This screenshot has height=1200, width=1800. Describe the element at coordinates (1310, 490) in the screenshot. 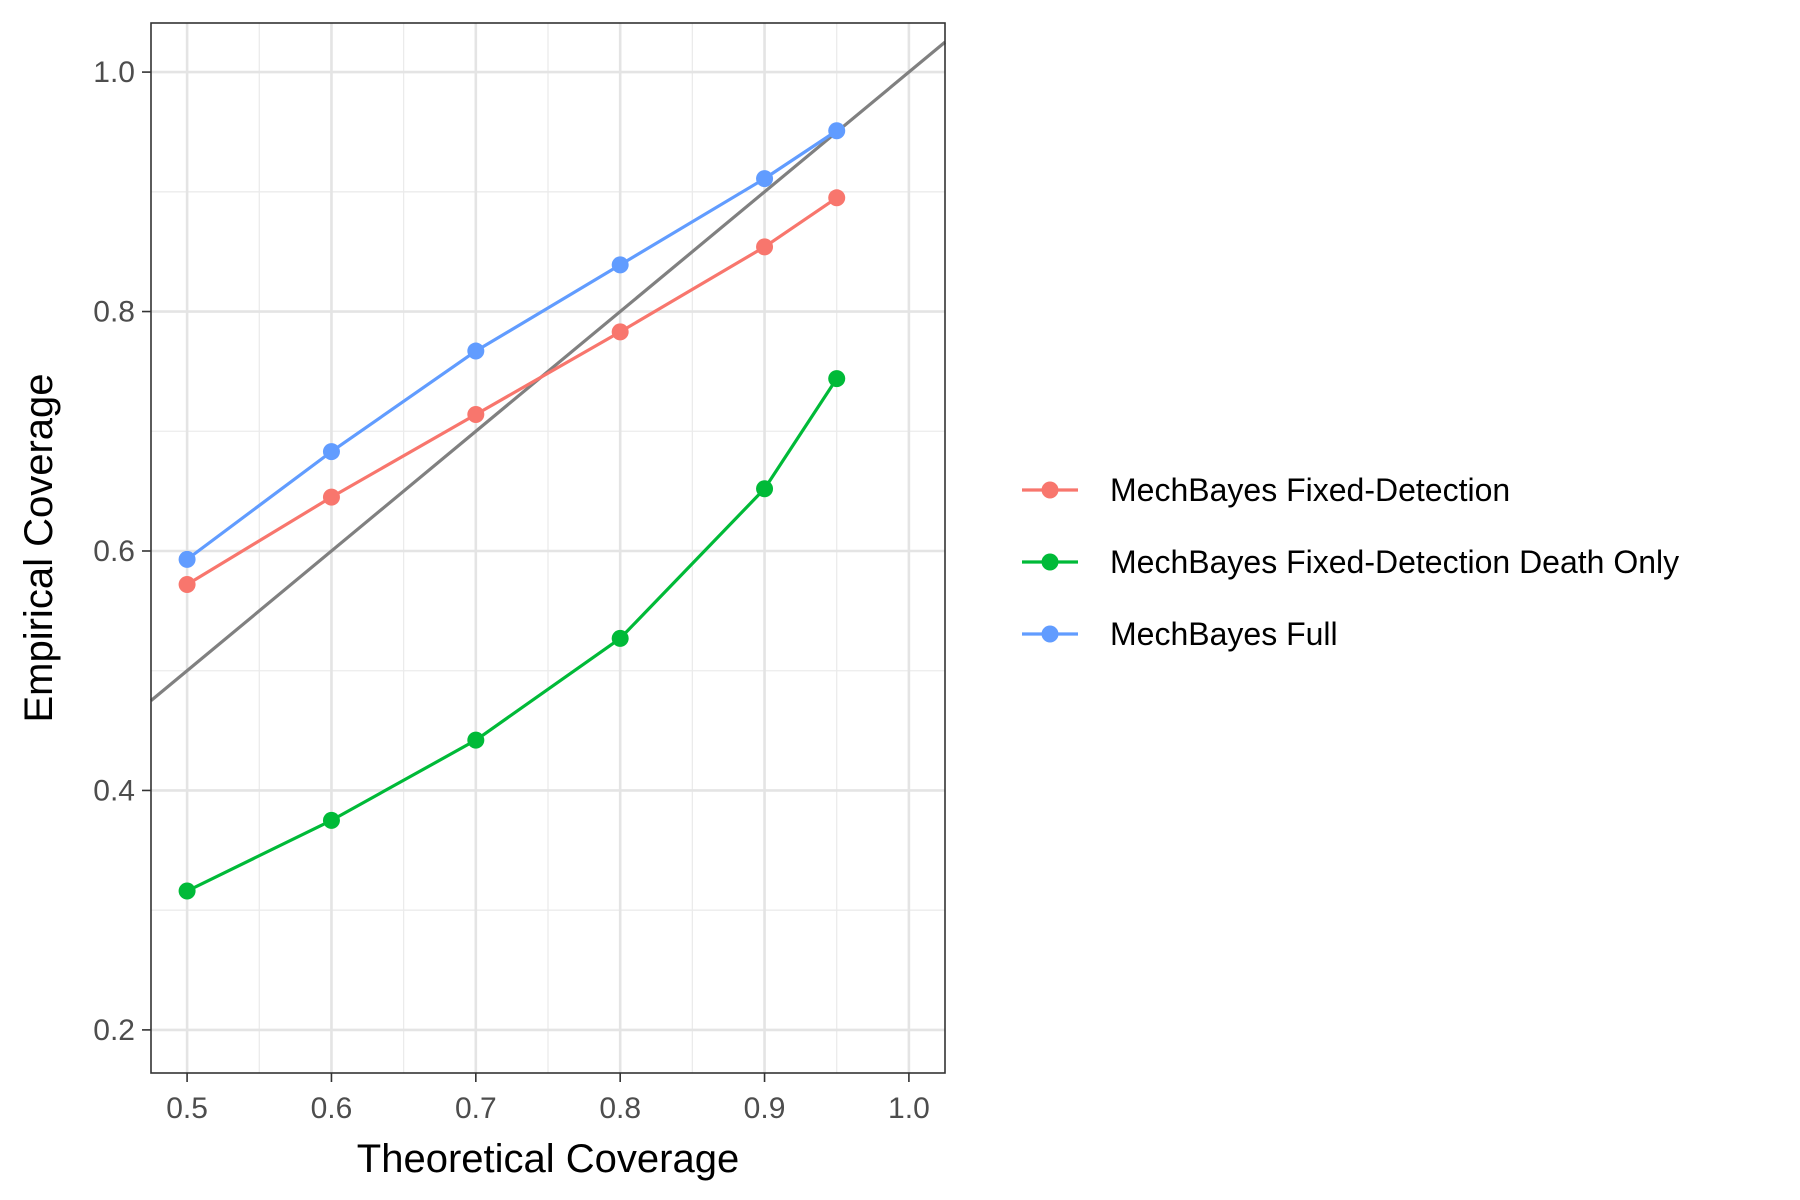

I see `legend-label: MechBayes Fixed-Detection` at that location.